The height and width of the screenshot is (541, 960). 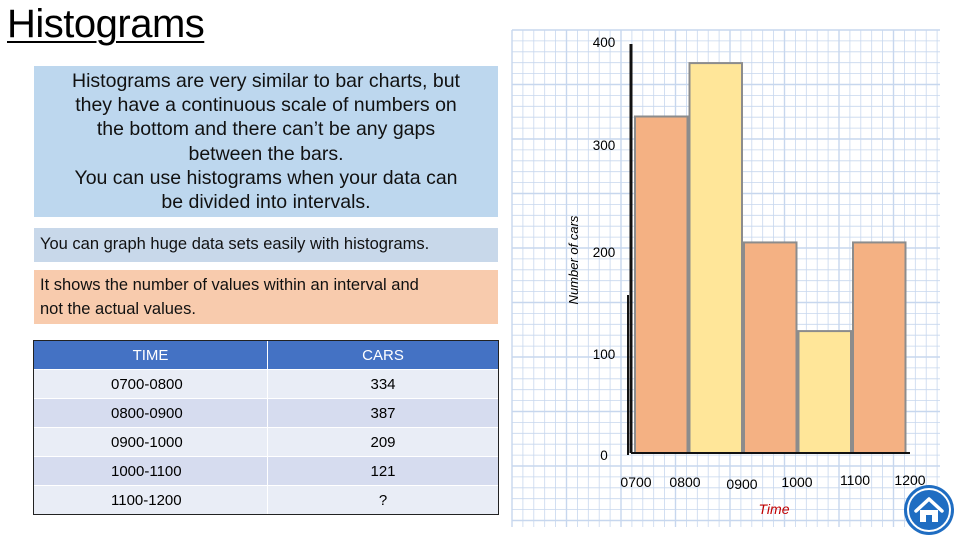 I want to click on table-row: 0700-0800 334, so click(x=266, y=384).